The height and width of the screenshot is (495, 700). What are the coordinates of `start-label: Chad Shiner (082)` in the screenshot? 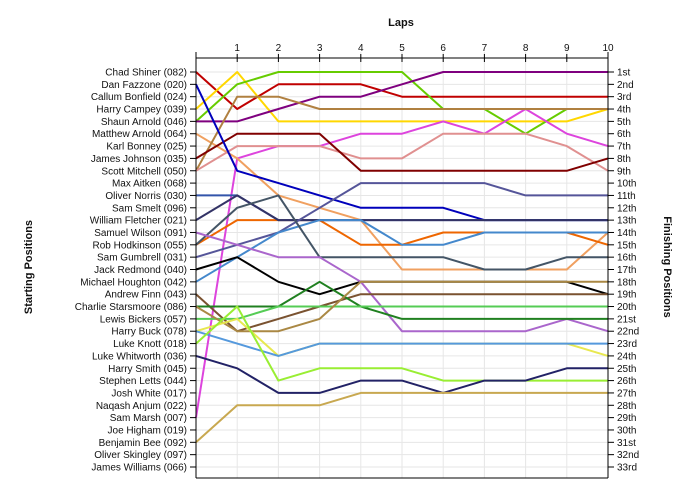 It's located at (146, 73).